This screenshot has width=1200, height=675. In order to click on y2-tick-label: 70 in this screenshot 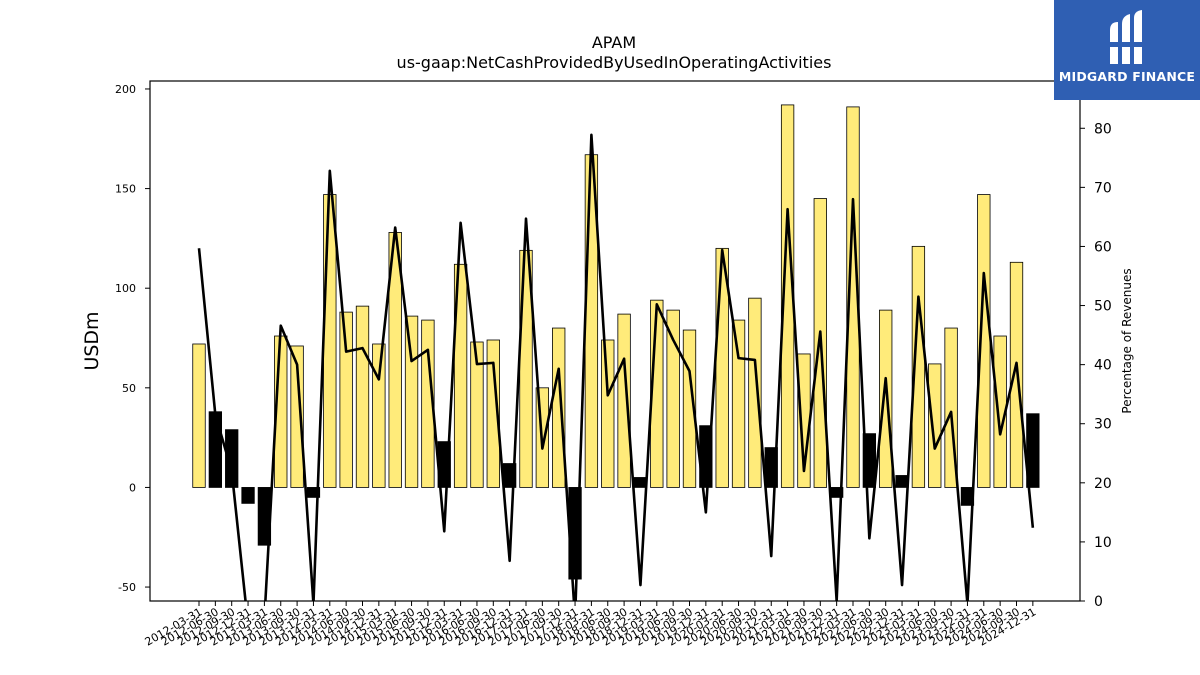, I will do `click(1103, 188)`.